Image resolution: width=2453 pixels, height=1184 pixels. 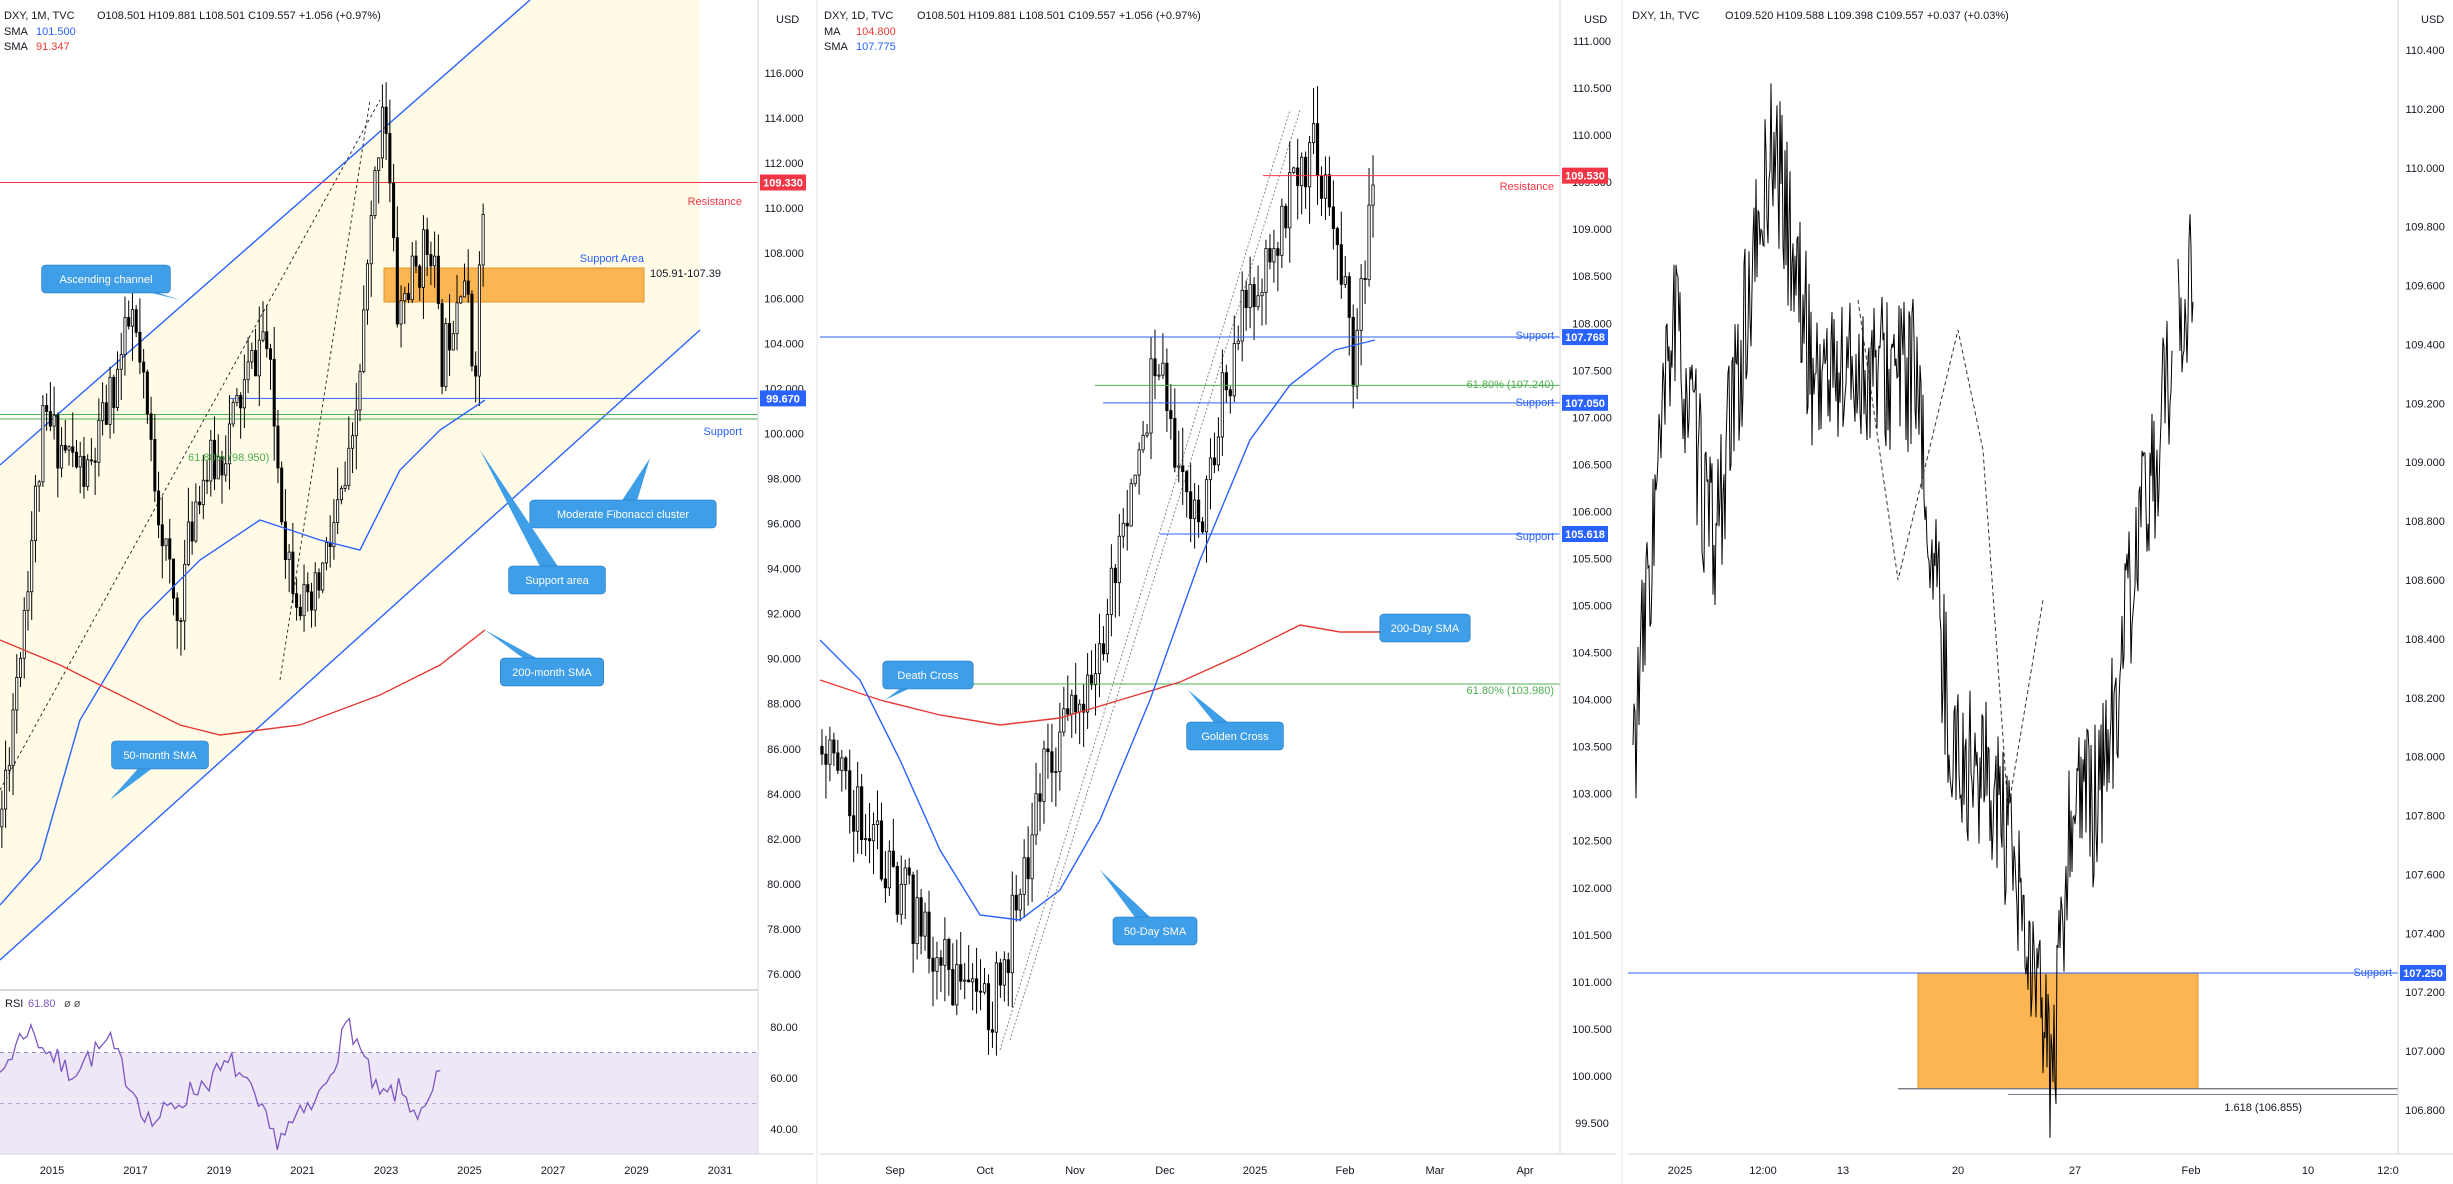 I want to click on daily-price-tick: 102.500, so click(x=1592, y=842).